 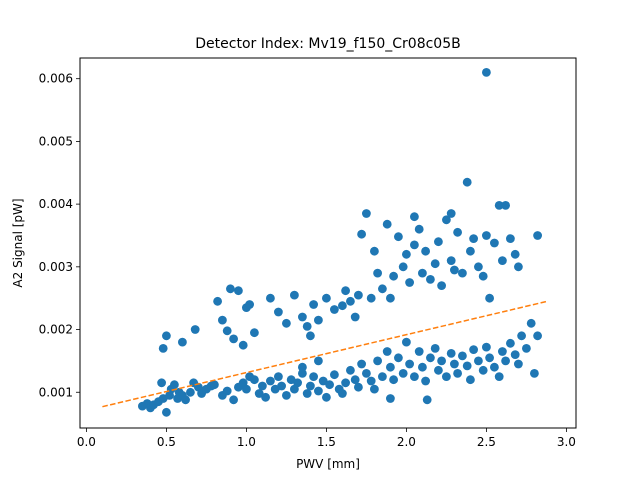 I want to click on y-tick-label: 0.005, so click(x=56, y=141).